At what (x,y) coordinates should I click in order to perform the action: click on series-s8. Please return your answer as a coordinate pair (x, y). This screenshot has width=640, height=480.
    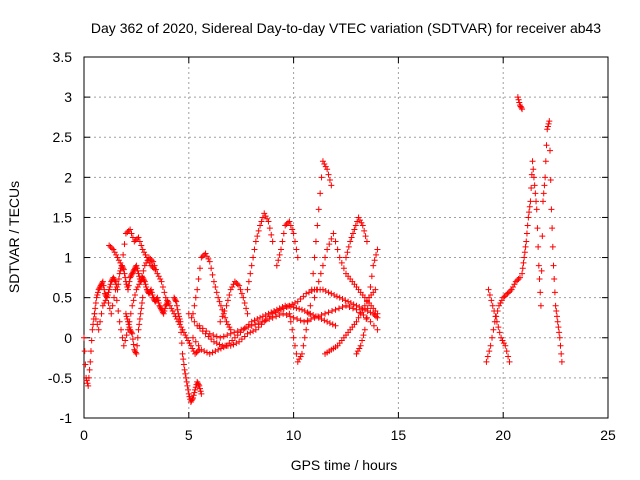
    Looking at the image, I should click on (264, 329).